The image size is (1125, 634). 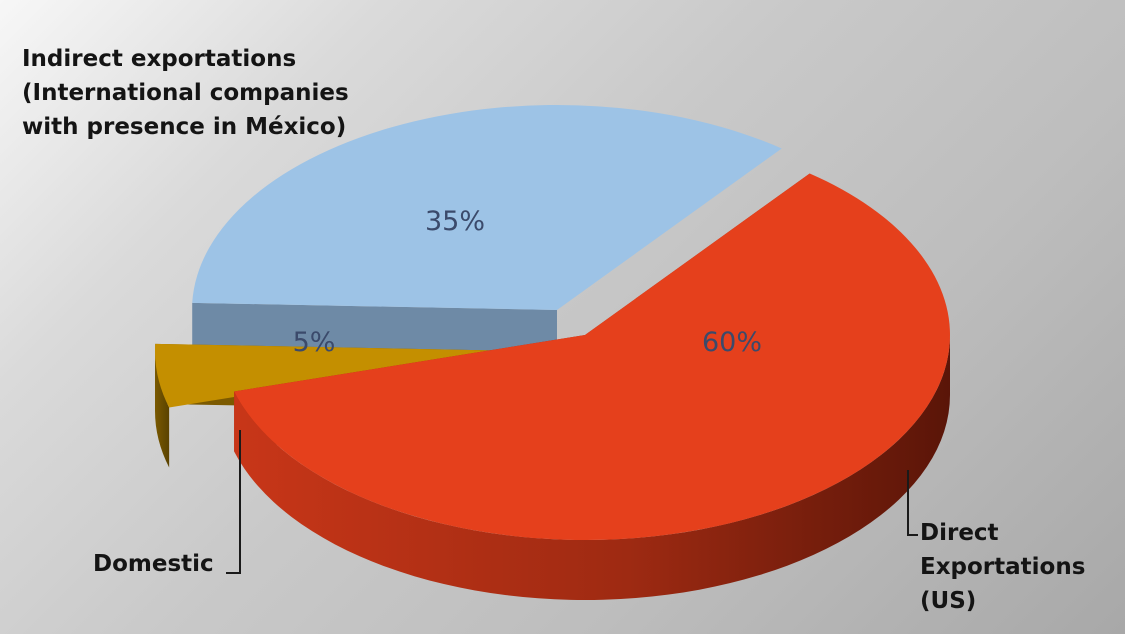 I want to click on category-label-line: Direct, so click(x=959, y=533).